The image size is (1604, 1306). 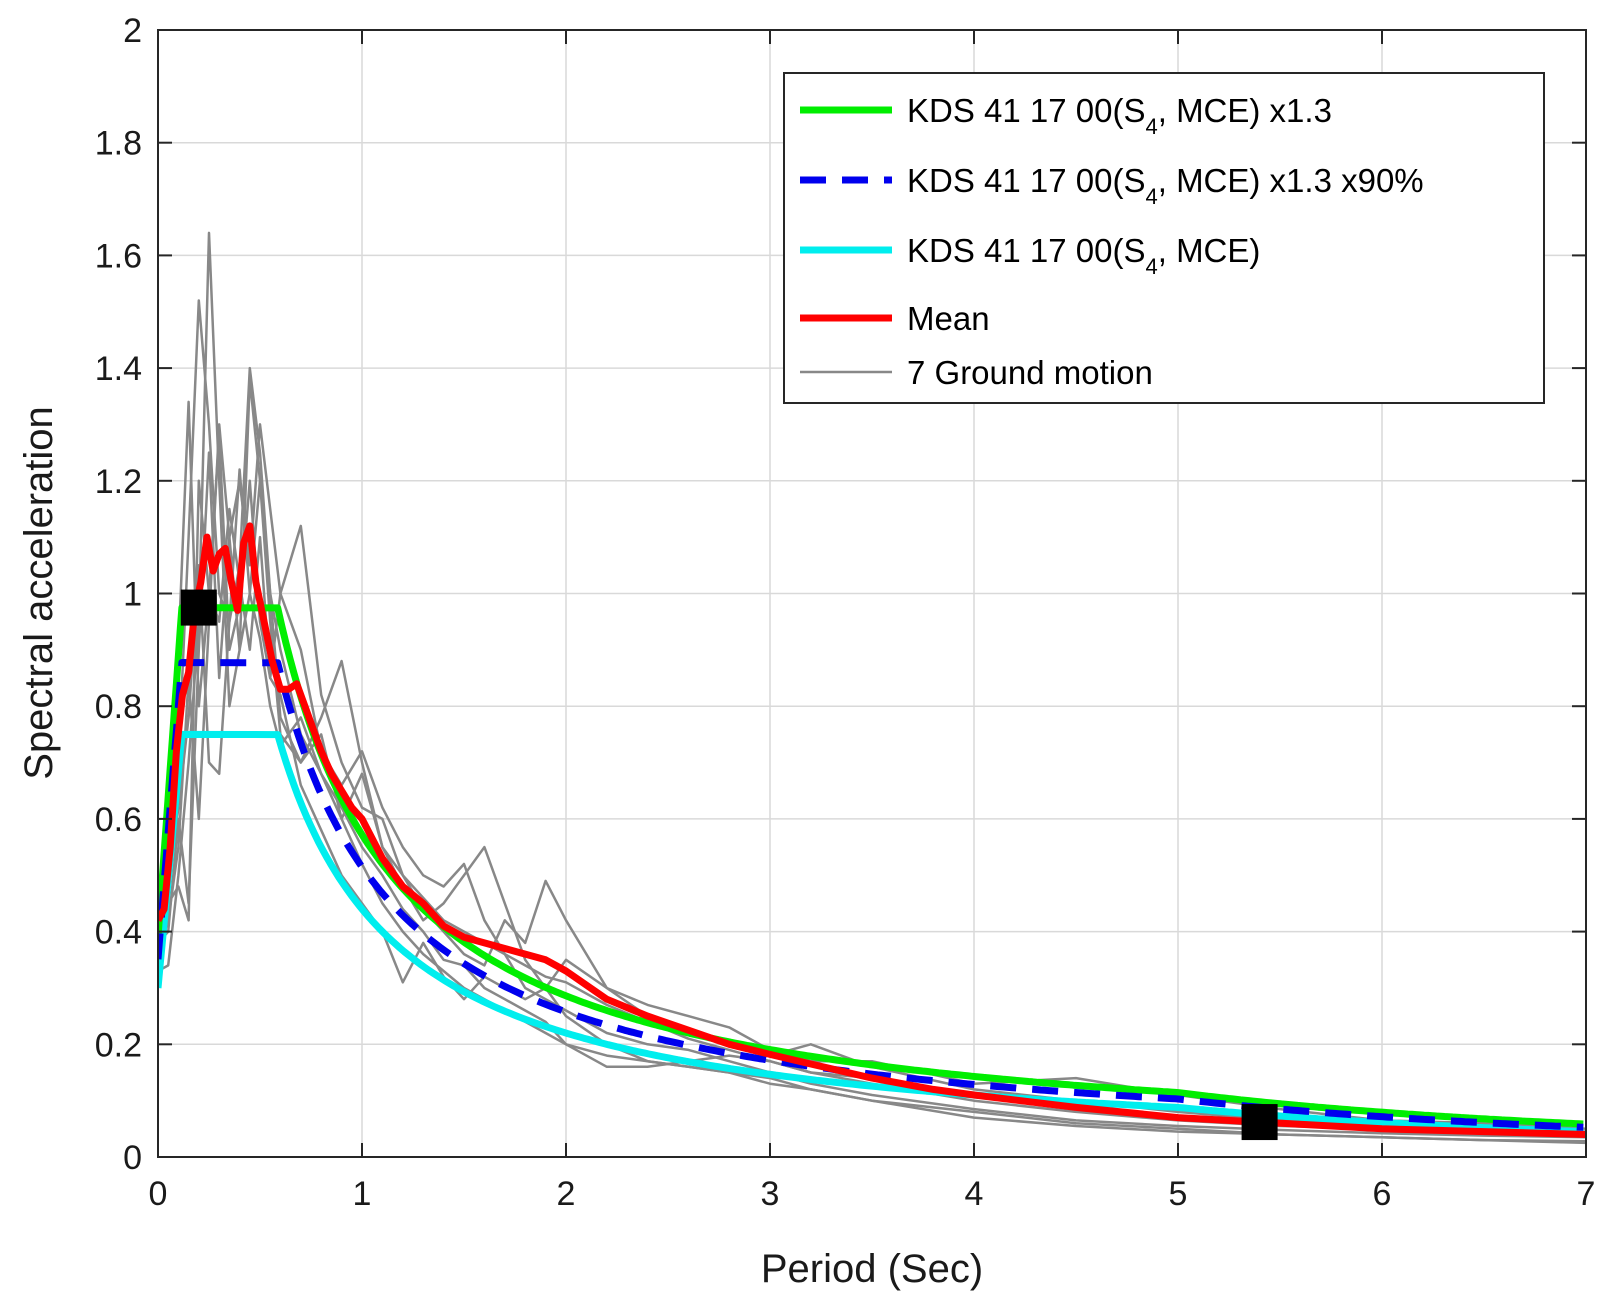 I want to click on y-tick-label: 1.6, so click(x=118, y=256).